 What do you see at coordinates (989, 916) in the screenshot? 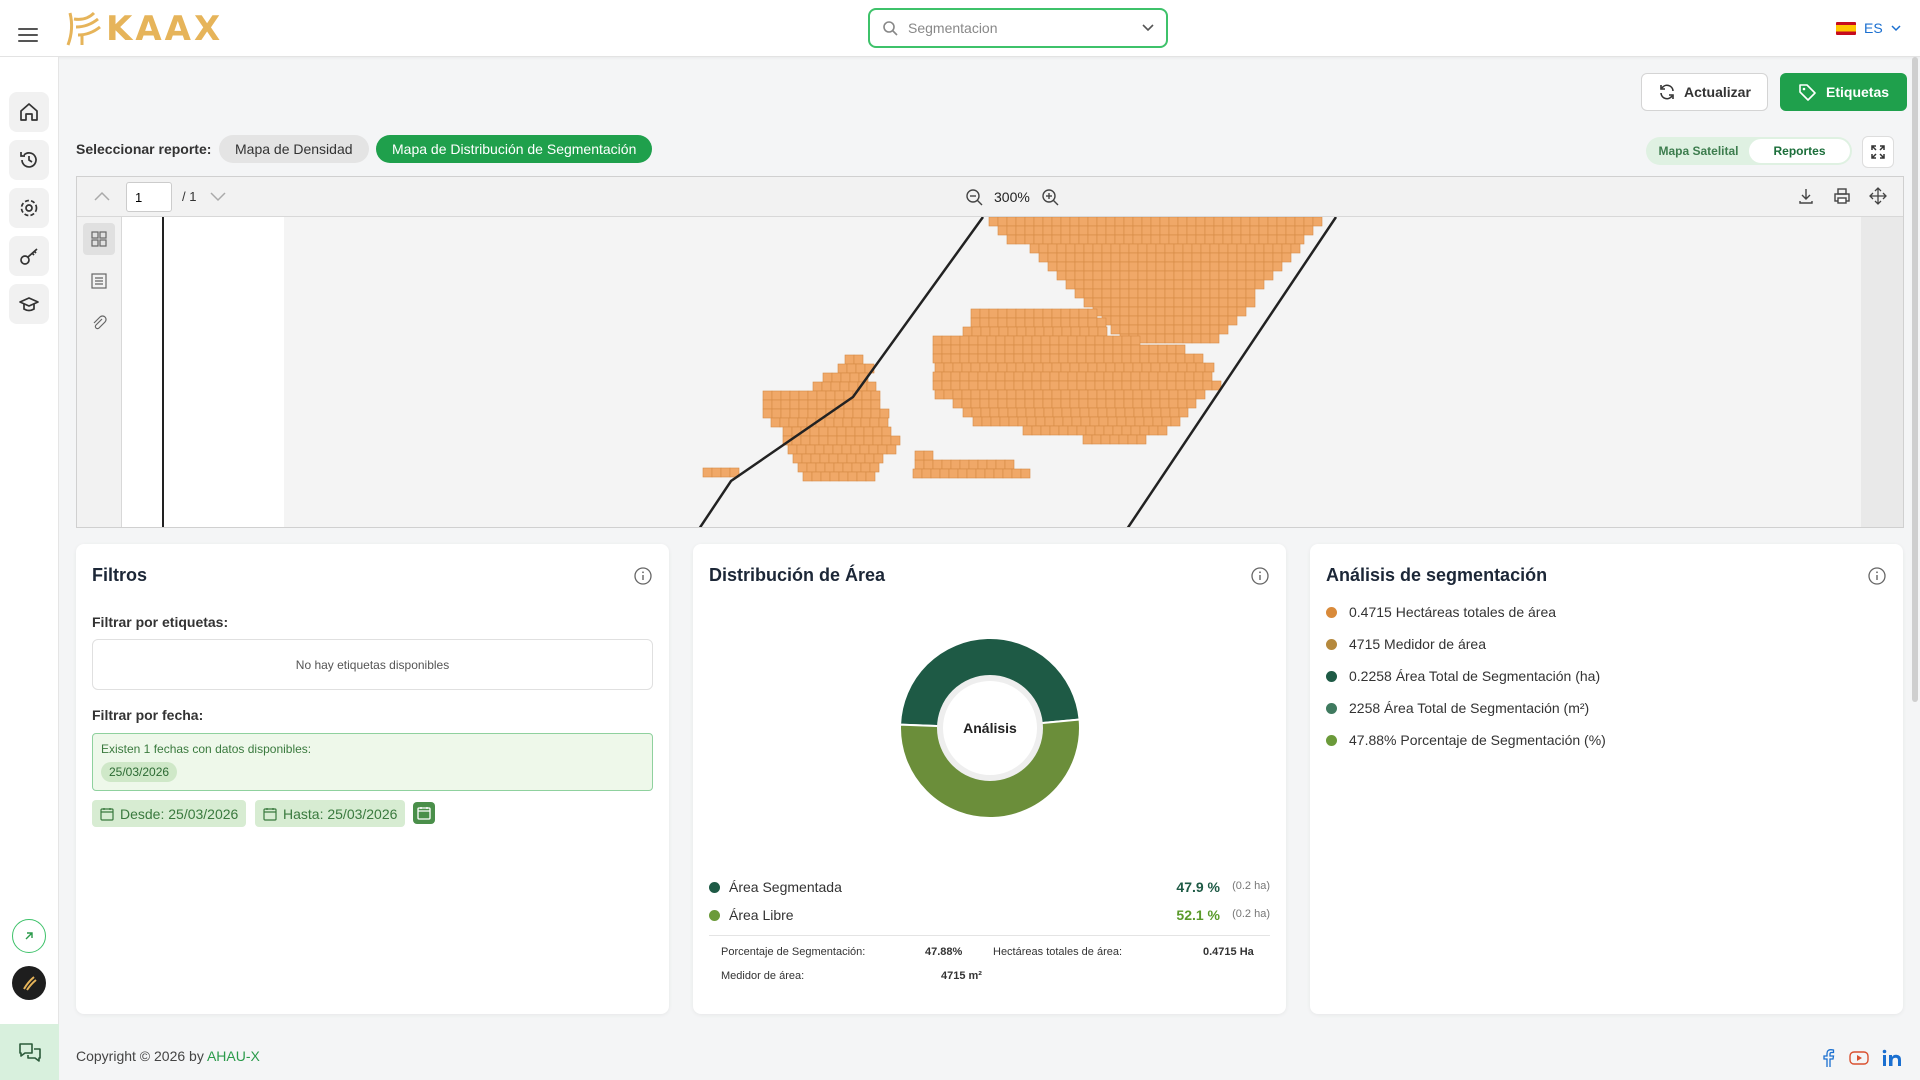
I see `legend-row: Área Libre 52.1 % (0.2 ha)` at bounding box center [989, 916].